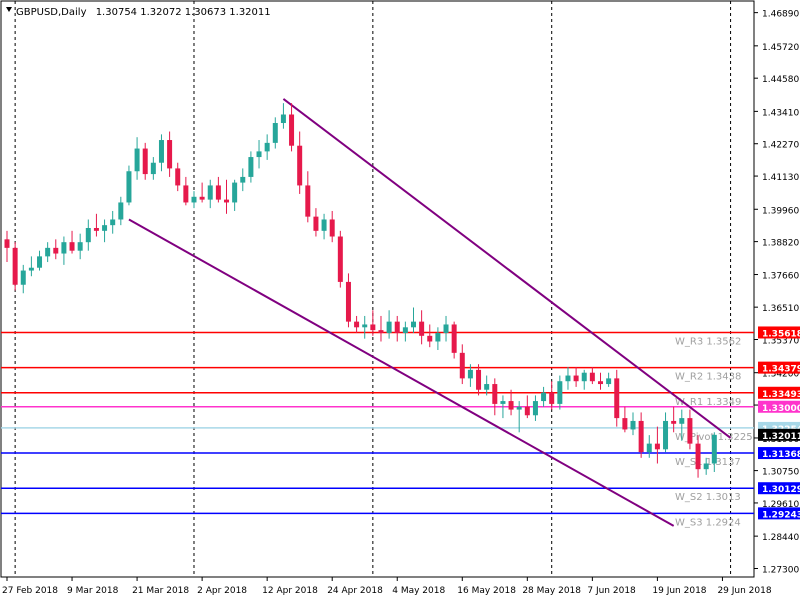 The width and height of the screenshot is (800, 600). Describe the element at coordinates (780, 570) in the screenshot. I see `y-tick-label: 1.27300` at that location.